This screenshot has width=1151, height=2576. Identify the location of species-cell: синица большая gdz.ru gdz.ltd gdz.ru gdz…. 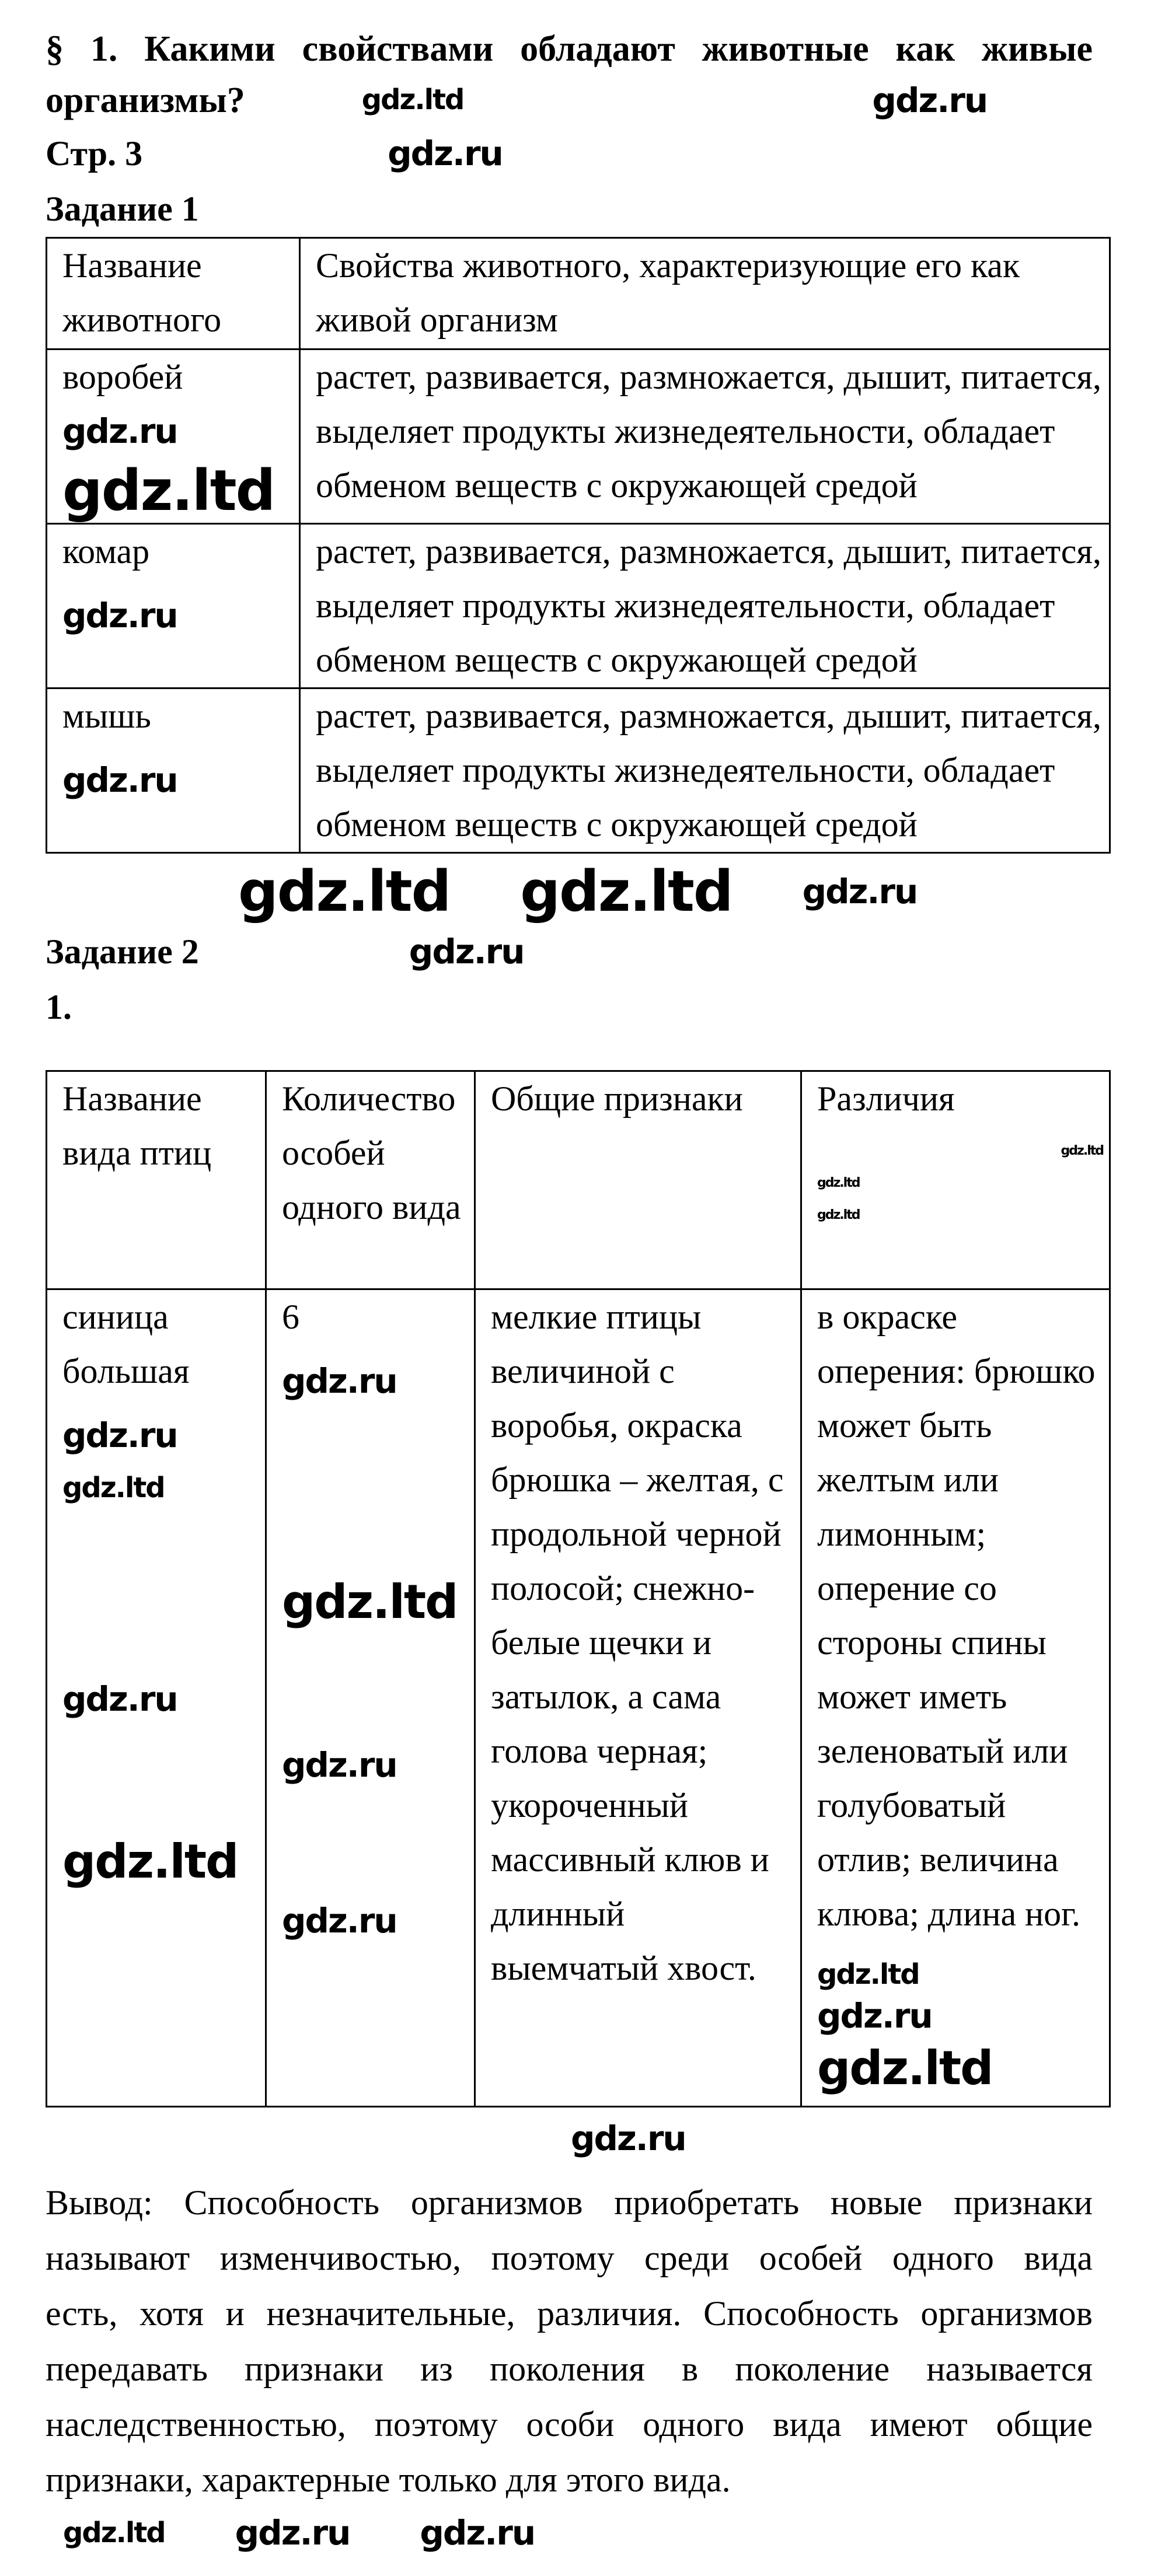
(156, 1697).